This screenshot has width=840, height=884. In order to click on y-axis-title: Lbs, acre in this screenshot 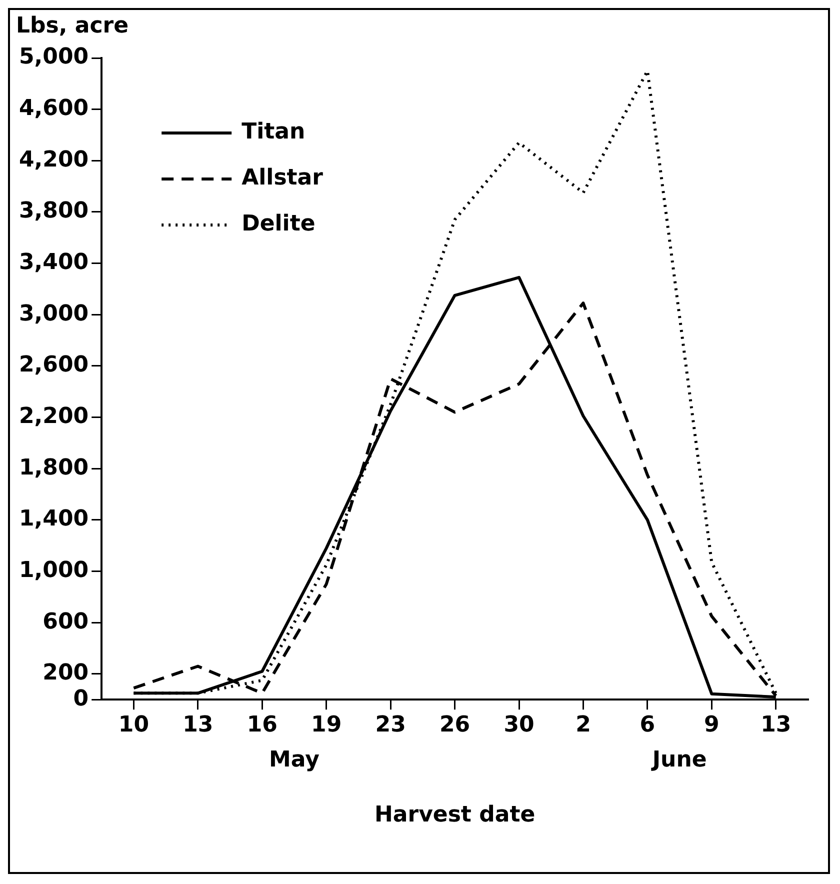, I will do `click(72, 26)`.